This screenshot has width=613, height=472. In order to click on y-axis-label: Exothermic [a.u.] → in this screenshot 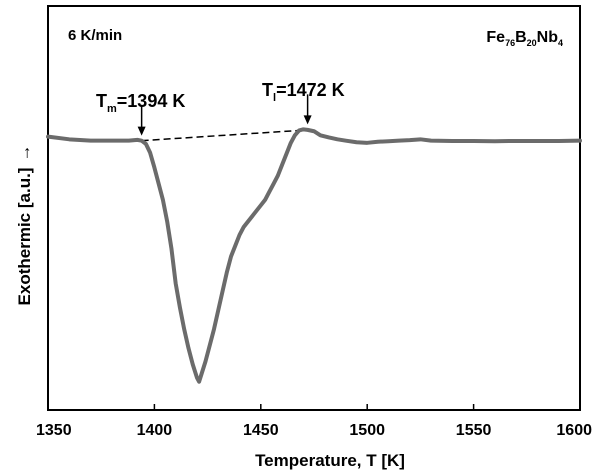, I will do `click(24, 225)`.